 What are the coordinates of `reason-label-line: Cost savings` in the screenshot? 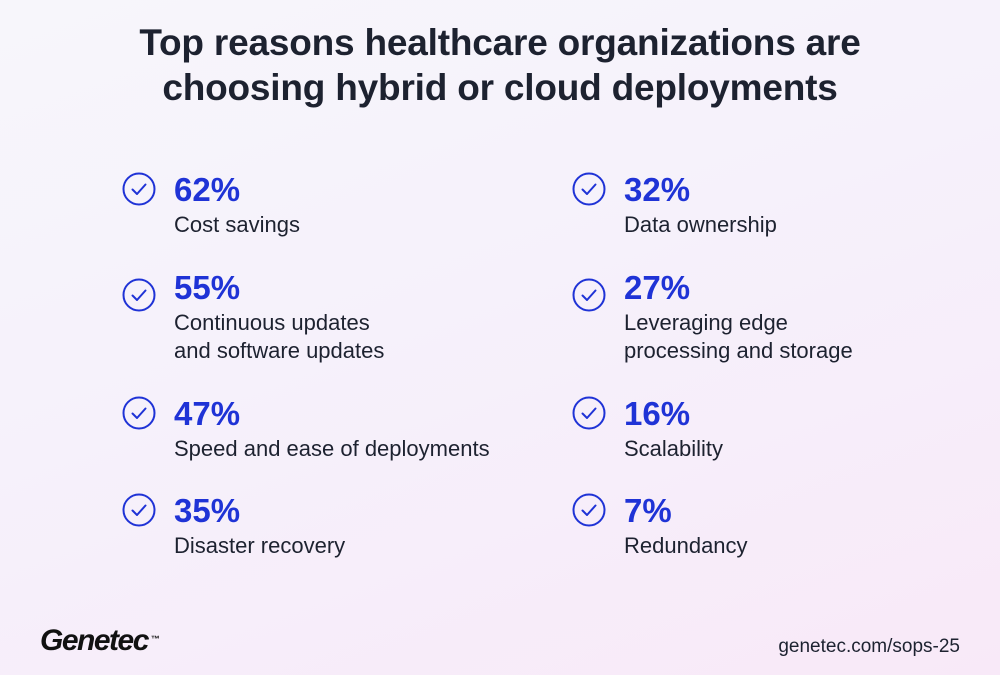 It's located at (237, 224).